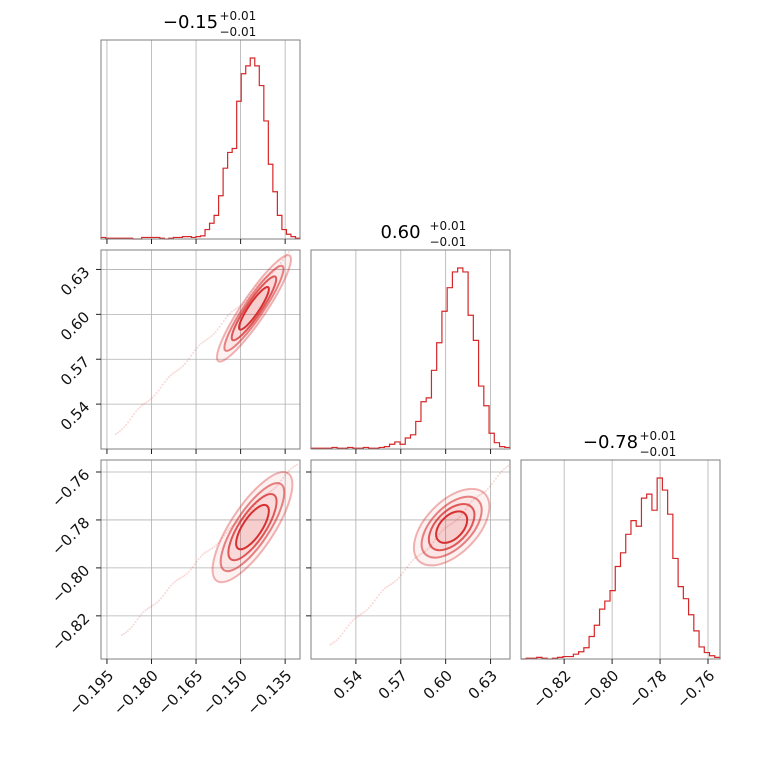 The height and width of the screenshot is (760, 760). I want to click on x-tick-label: 0.57, so click(393, 685).